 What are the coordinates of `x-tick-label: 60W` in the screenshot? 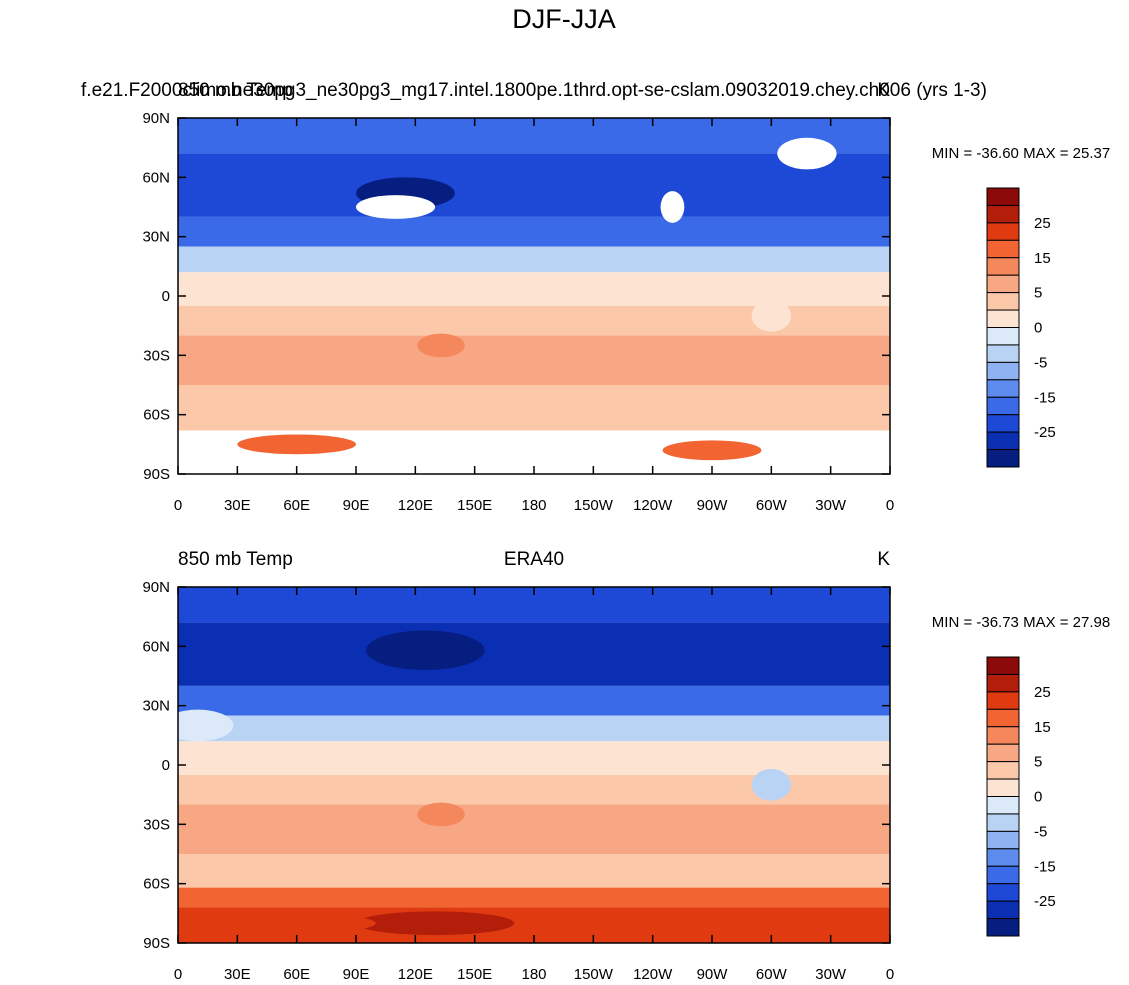 It's located at (772, 505).